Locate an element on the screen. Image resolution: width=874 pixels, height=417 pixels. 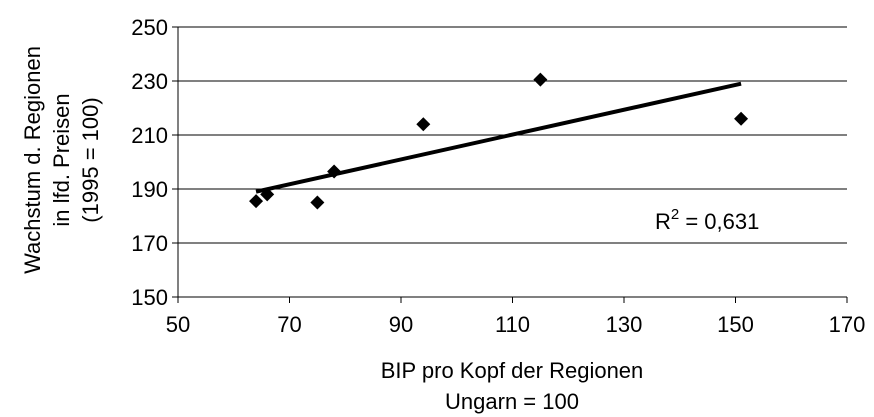
x-tick-label: 130 is located at coordinates (624, 324).